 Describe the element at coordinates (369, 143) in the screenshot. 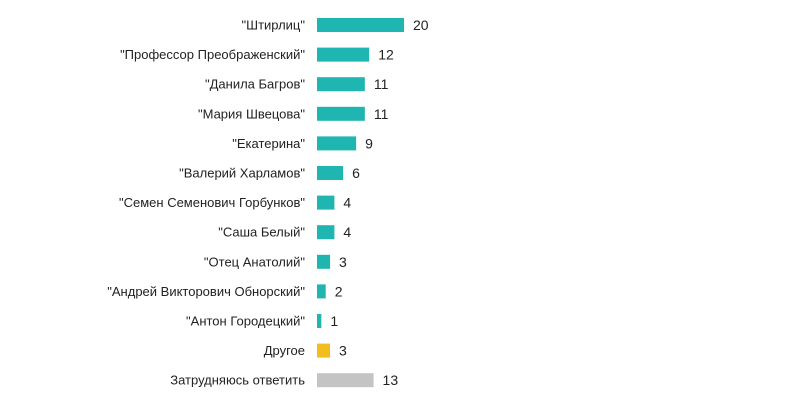

I see `value-label: 9` at that location.